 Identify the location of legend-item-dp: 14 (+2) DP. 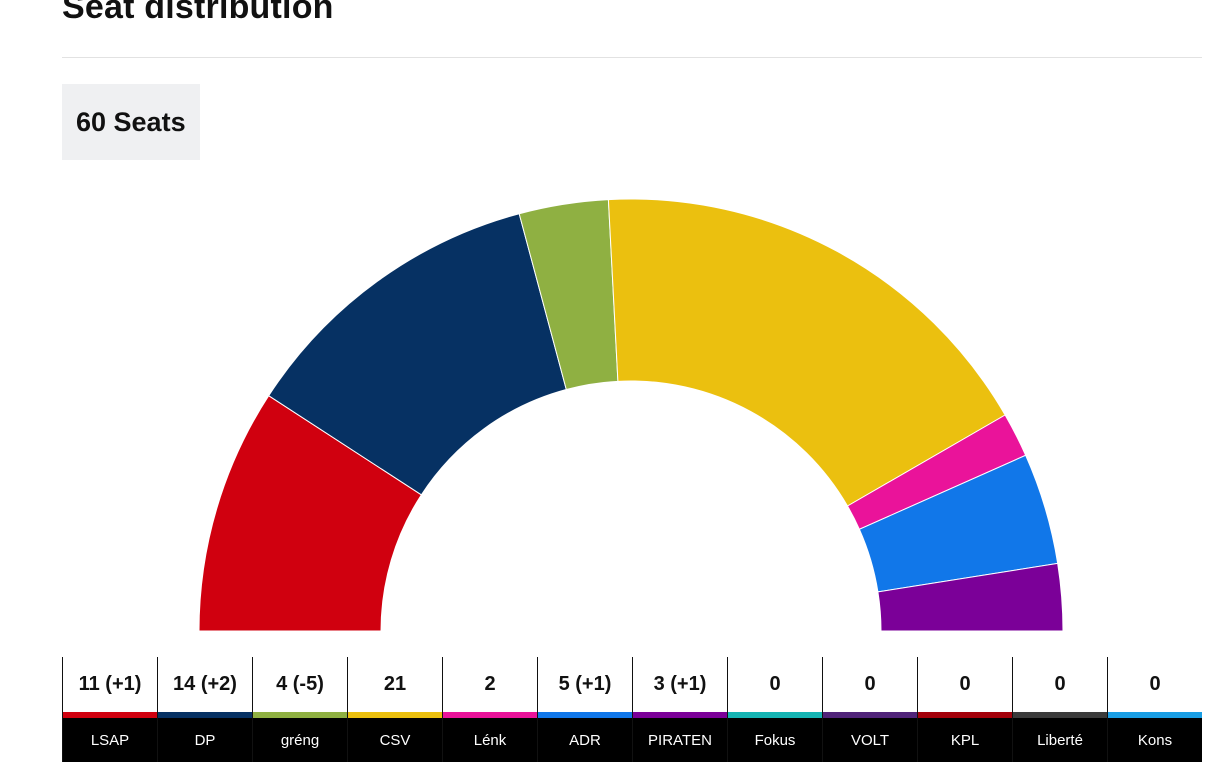
(204, 709).